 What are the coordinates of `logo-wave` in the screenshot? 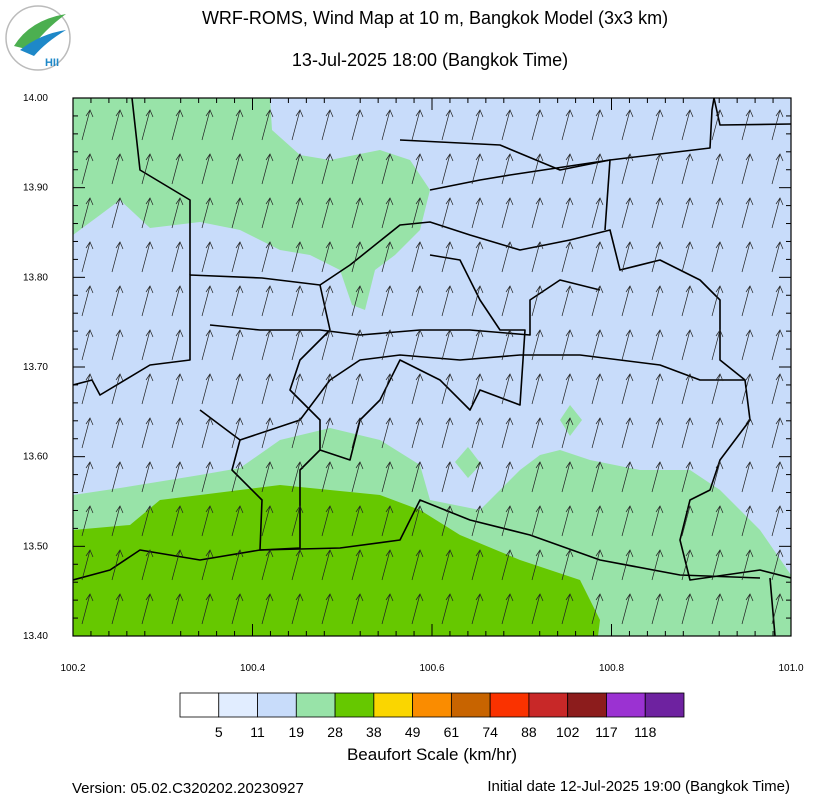 It's located at (43, 43).